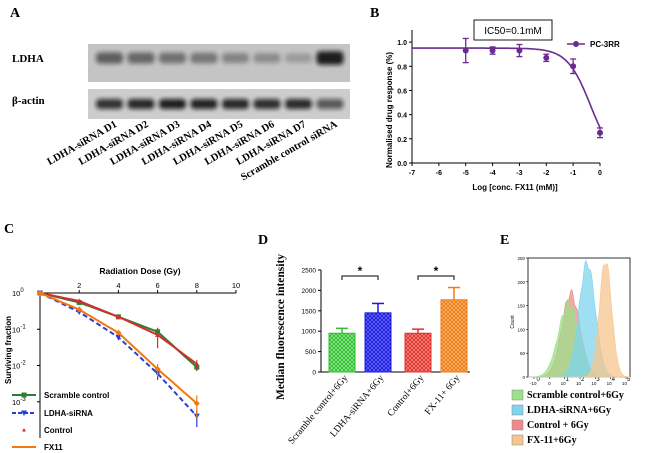  I want to click on chart-c-xtick-label: 2, so click(79, 285).